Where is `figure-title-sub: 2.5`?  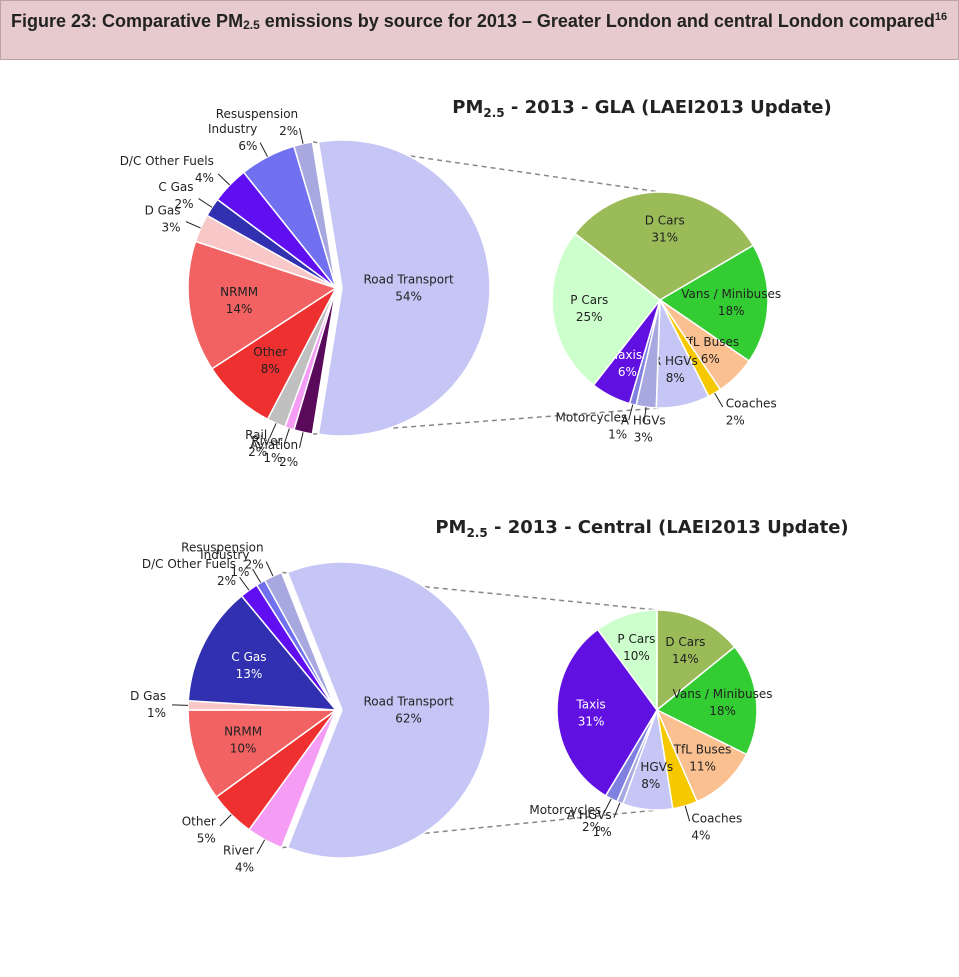
figure-title-sub: 2.5 is located at coordinates (251, 25).